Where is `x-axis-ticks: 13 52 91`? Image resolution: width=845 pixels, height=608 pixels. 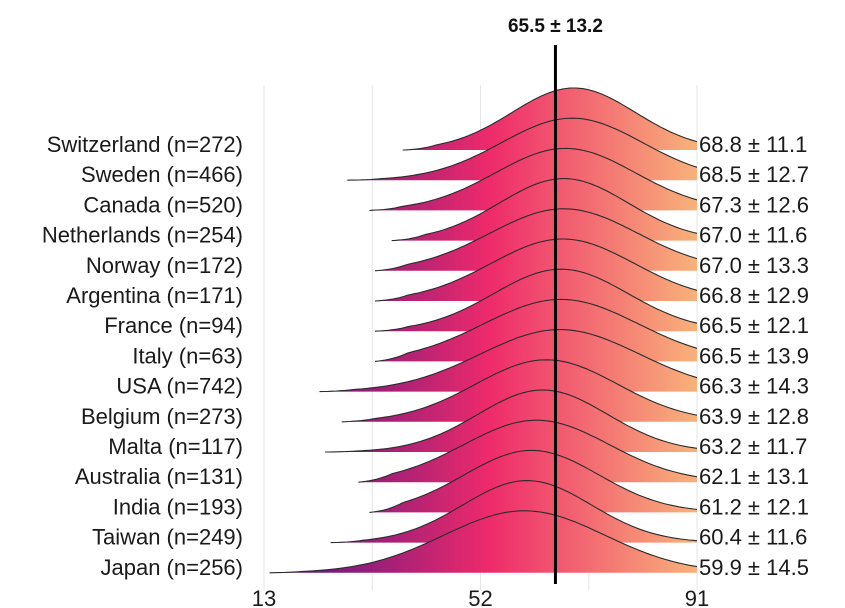
x-axis-ticks: 13 52 91 is located at coordinates (480, 597).